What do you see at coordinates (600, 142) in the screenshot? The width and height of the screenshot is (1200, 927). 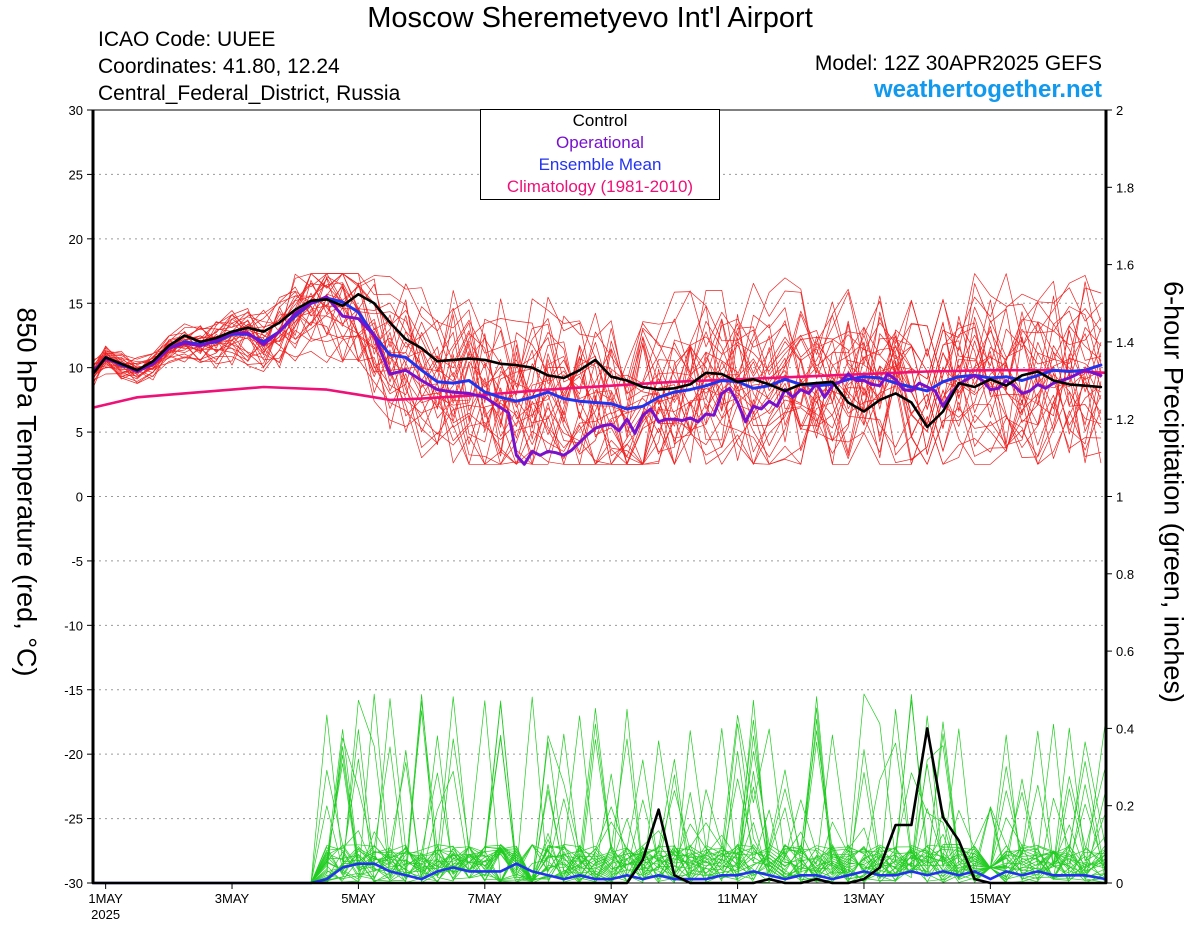 I see `legend-operational: Operational` at bounding box center [600, 142].